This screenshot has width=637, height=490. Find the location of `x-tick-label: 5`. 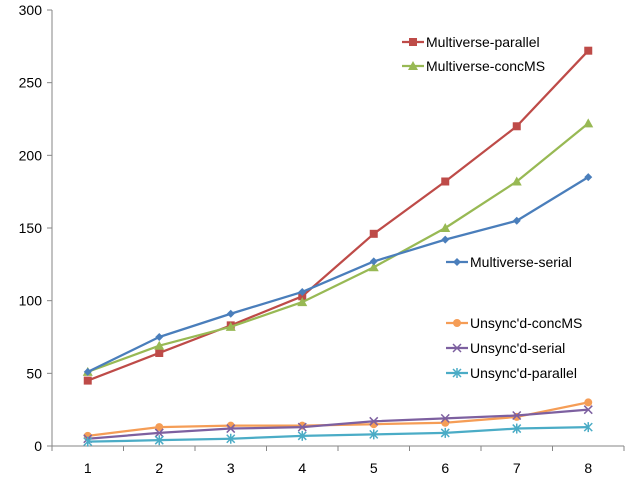

x-tick-label: 5 is located at coordinates (374, 468).